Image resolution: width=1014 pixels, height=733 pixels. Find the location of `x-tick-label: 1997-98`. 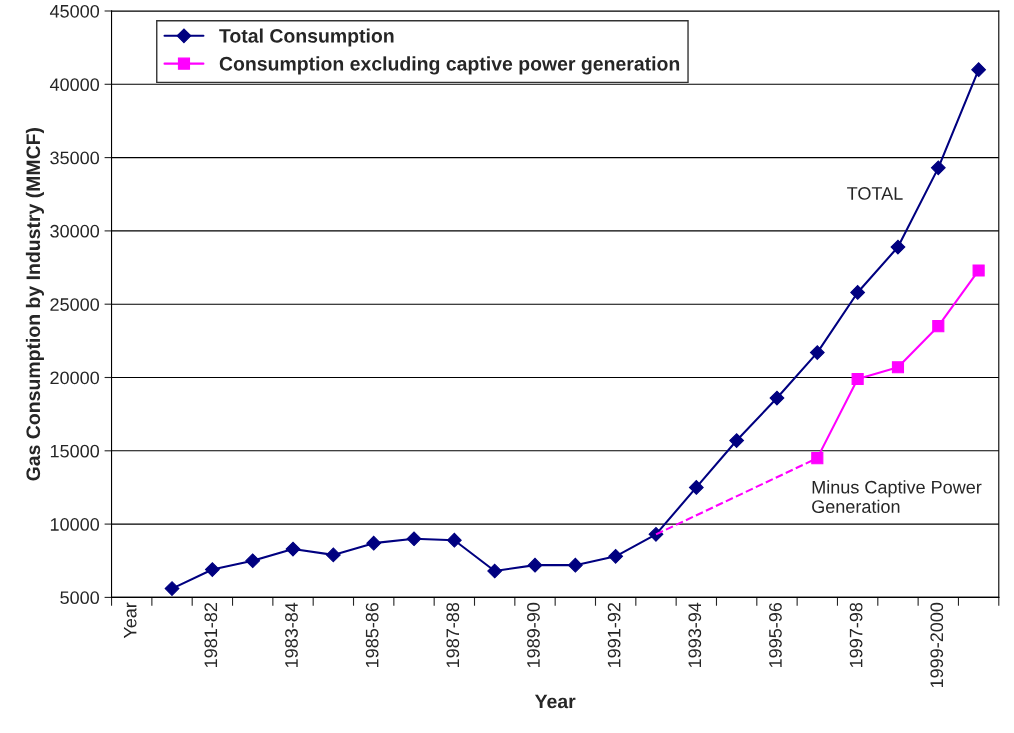

x-tick-label: 1997-98 is located at coordinates (856, 634).